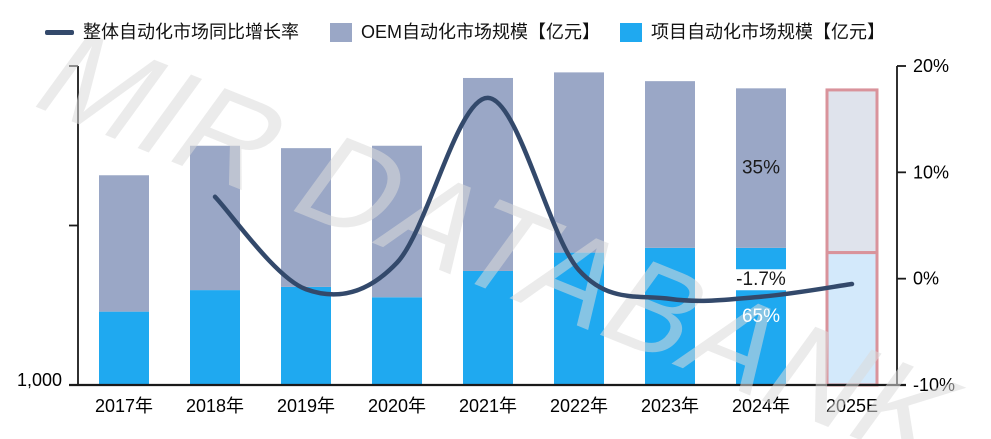  Describe the element at coordinates (631, 32) in the screenshot. I see `project-swatch-icon` at that location.